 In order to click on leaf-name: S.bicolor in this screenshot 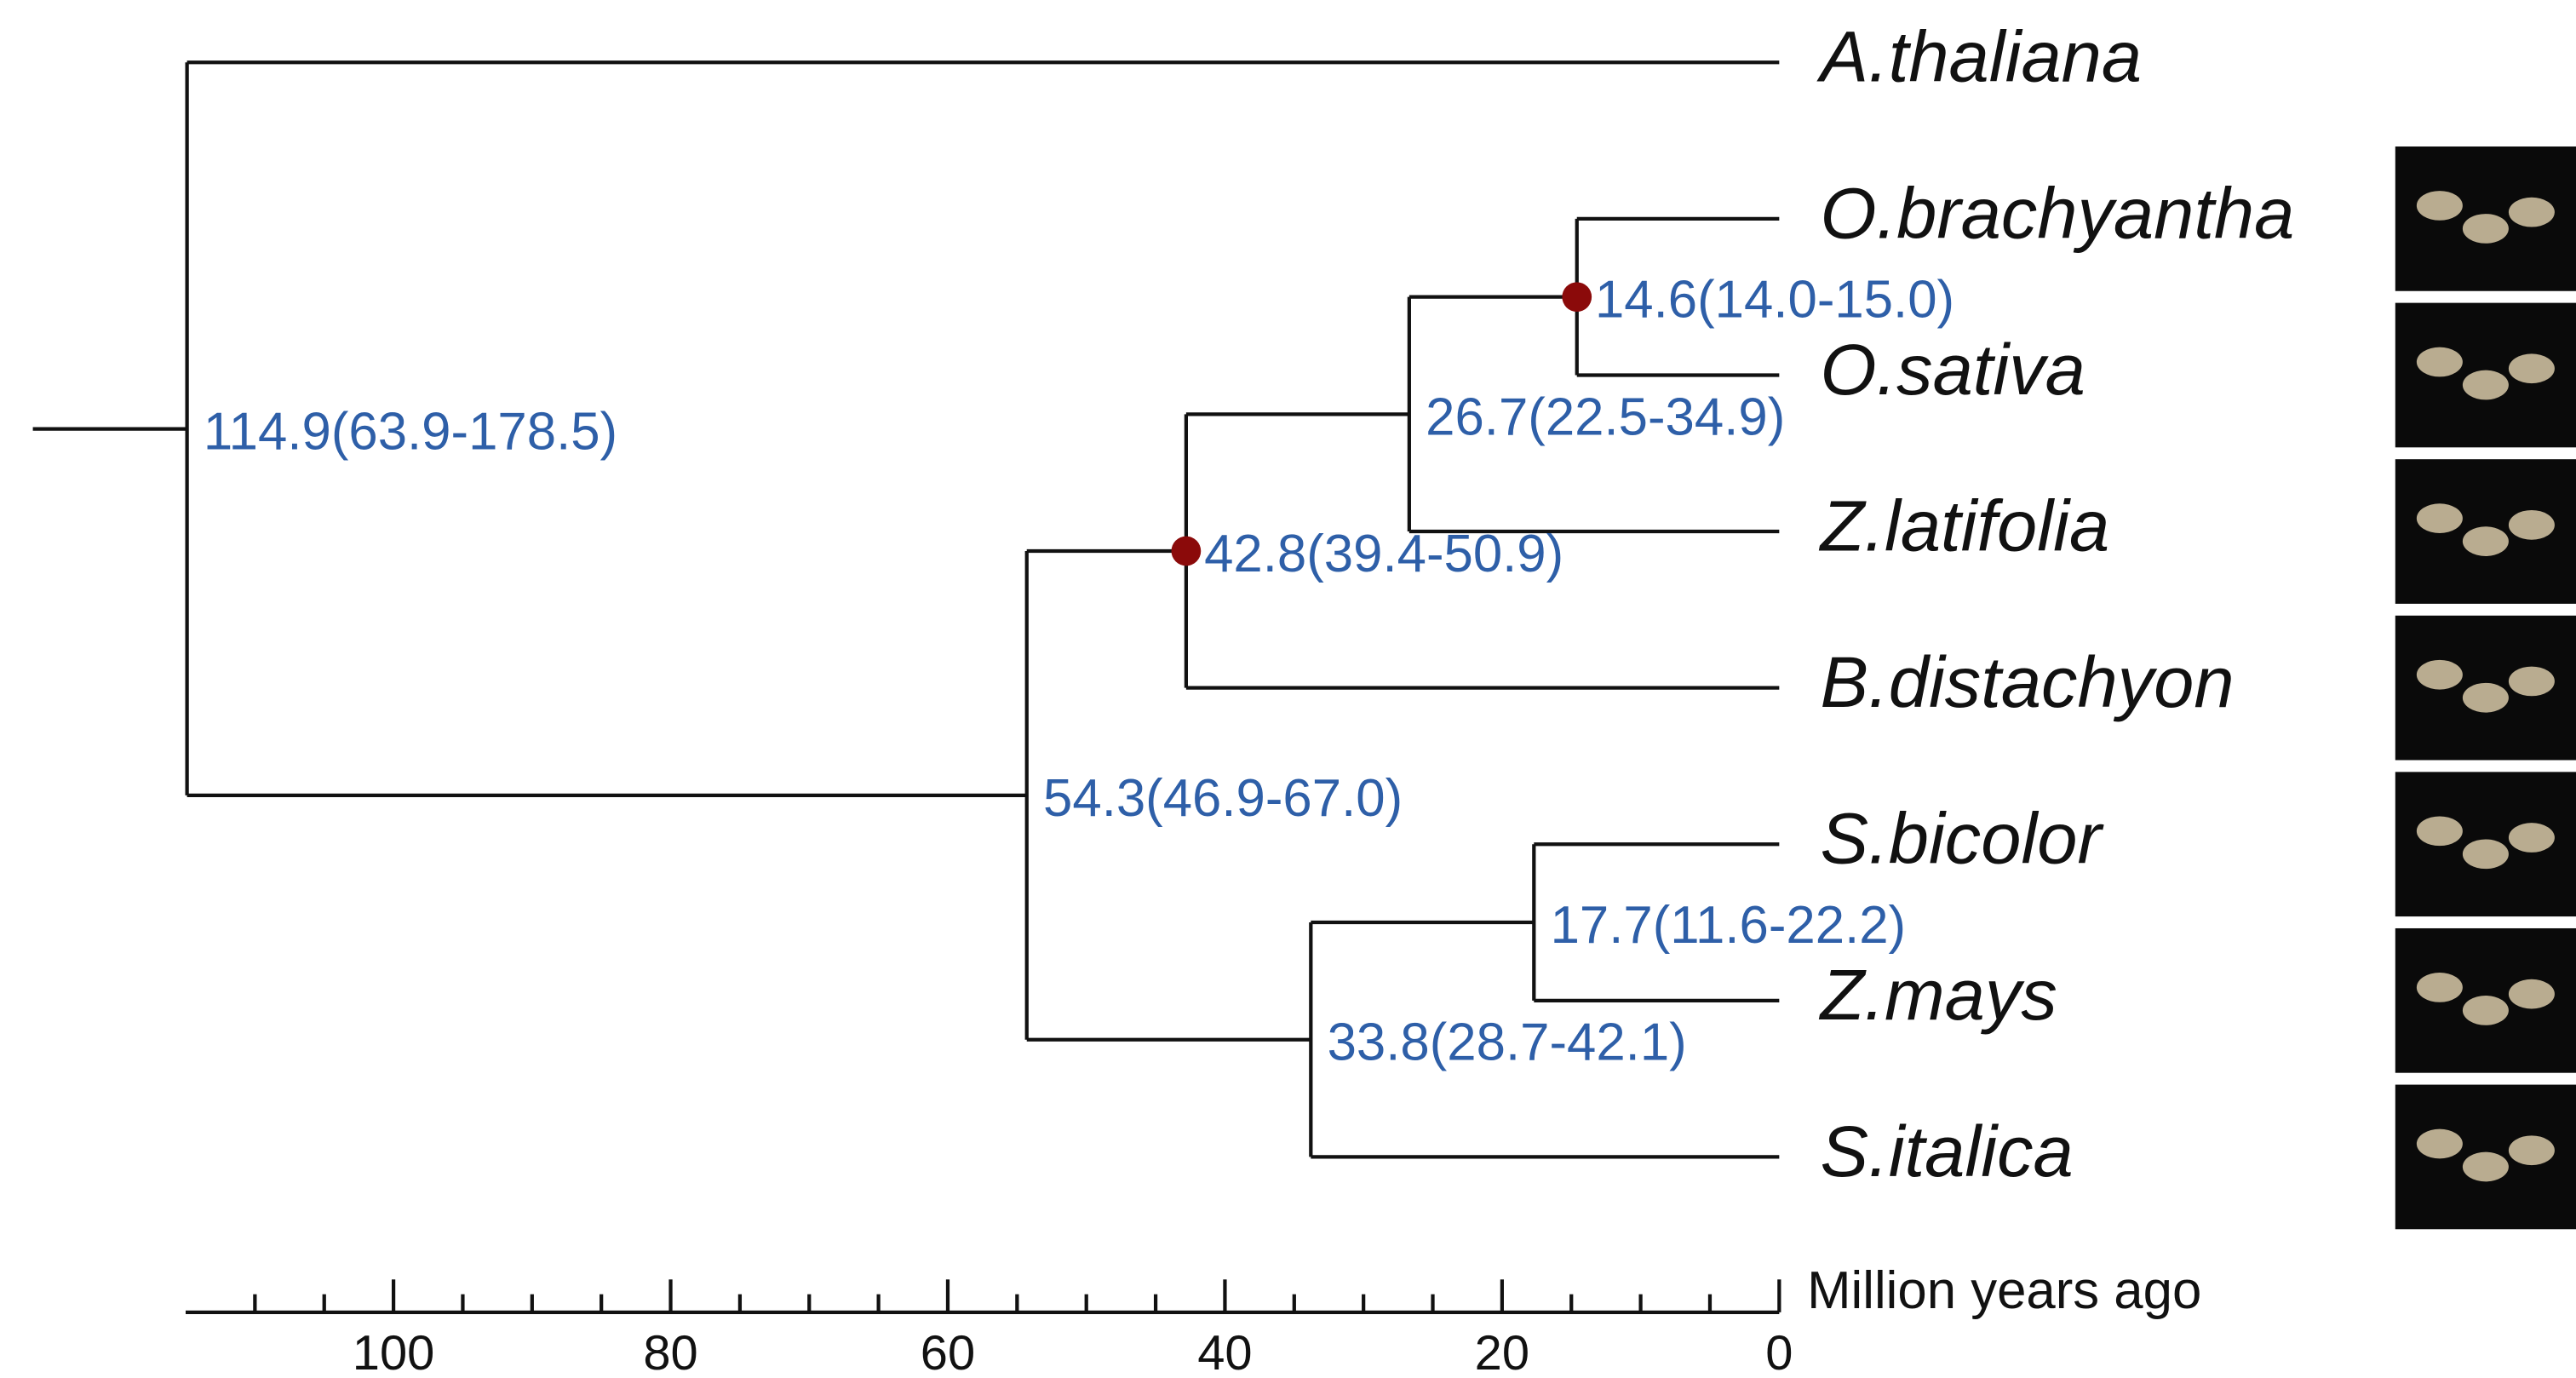, I will do `click(1963, 838)`.